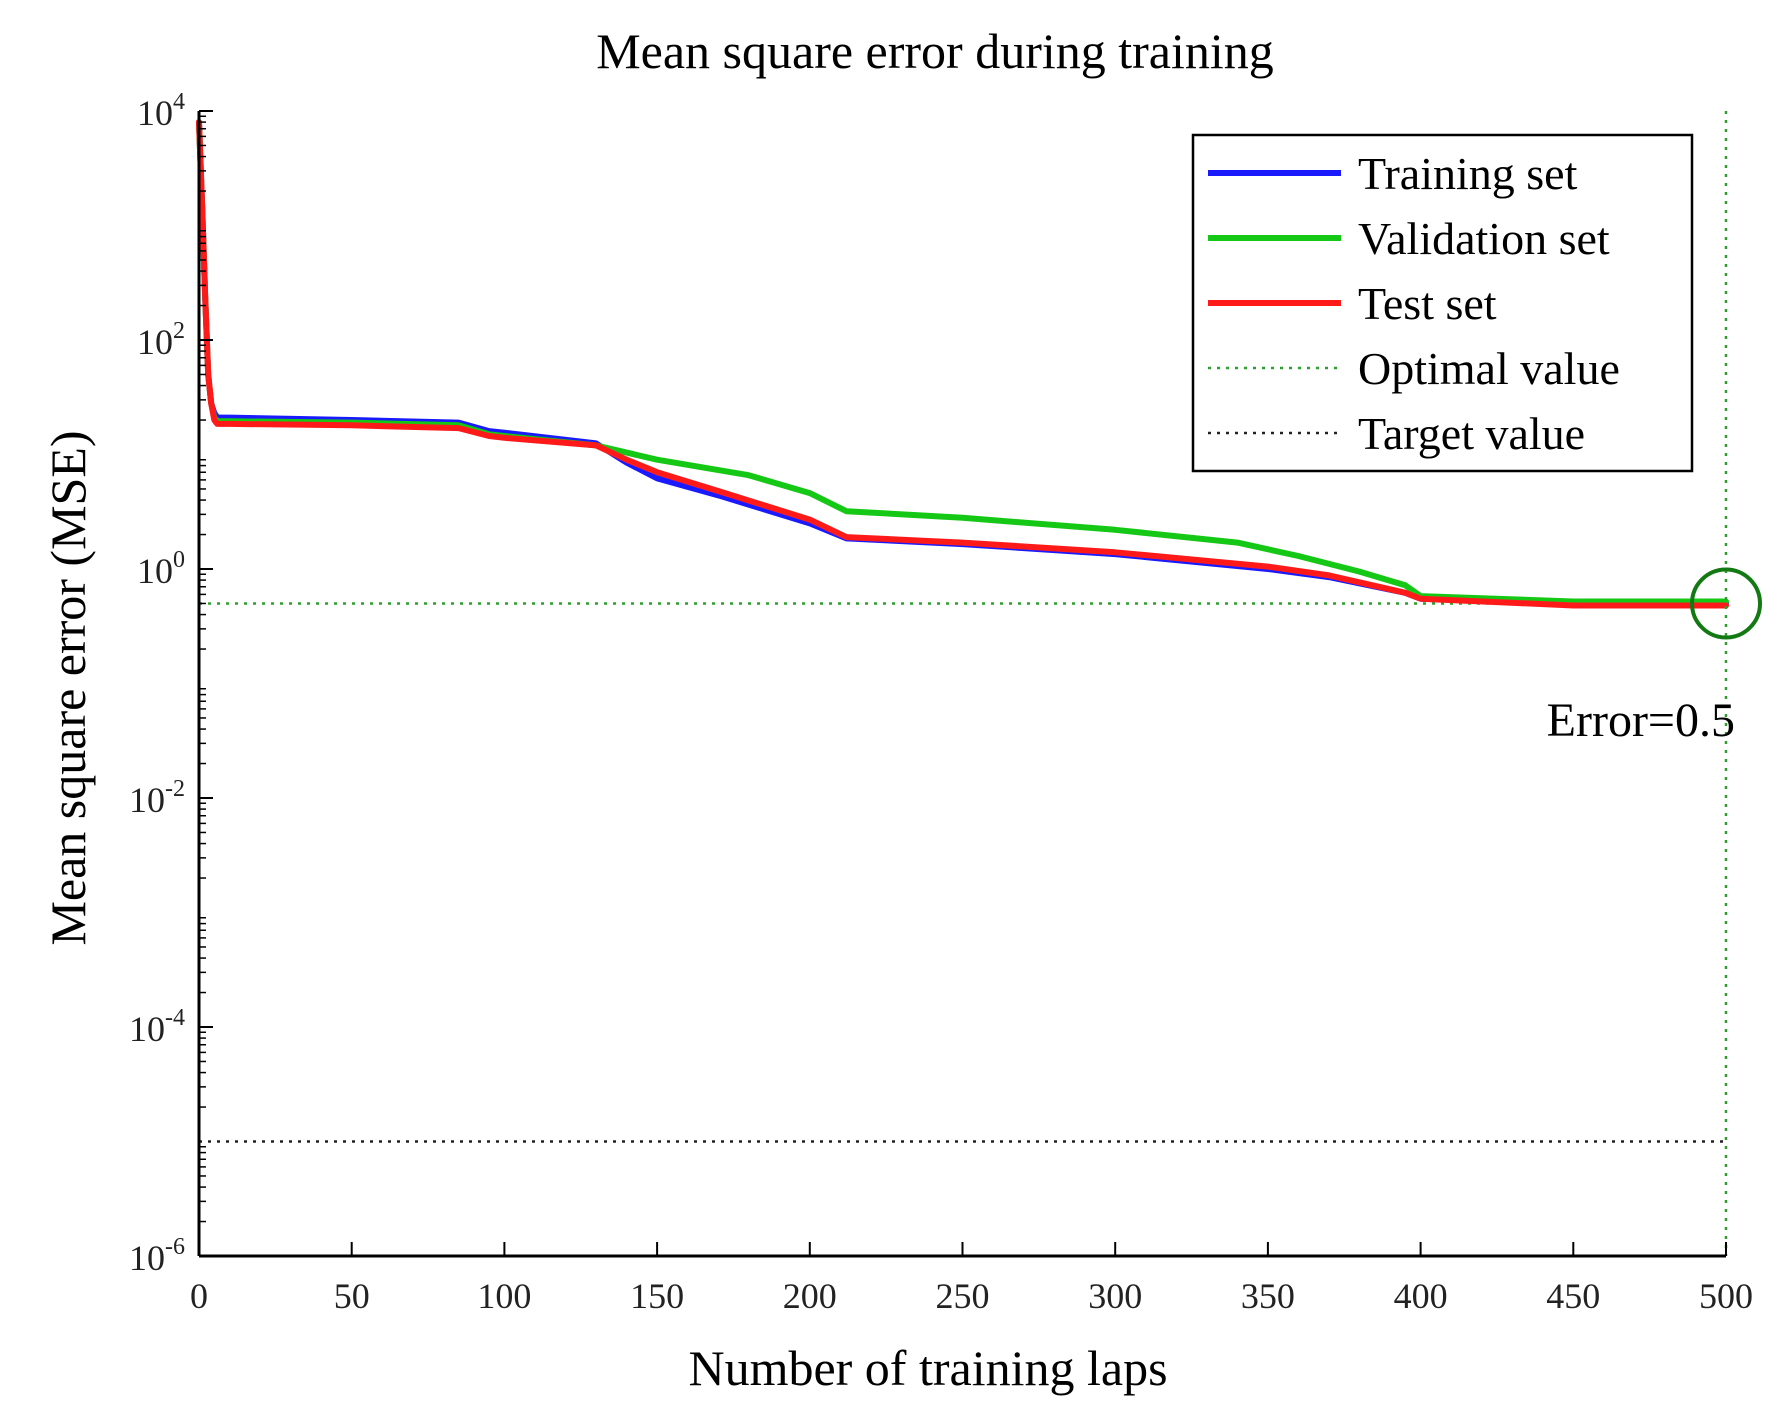 This screenshot has height=1428, width=1789. I want to click on x-tick-label: 0, so click(199, 1296).